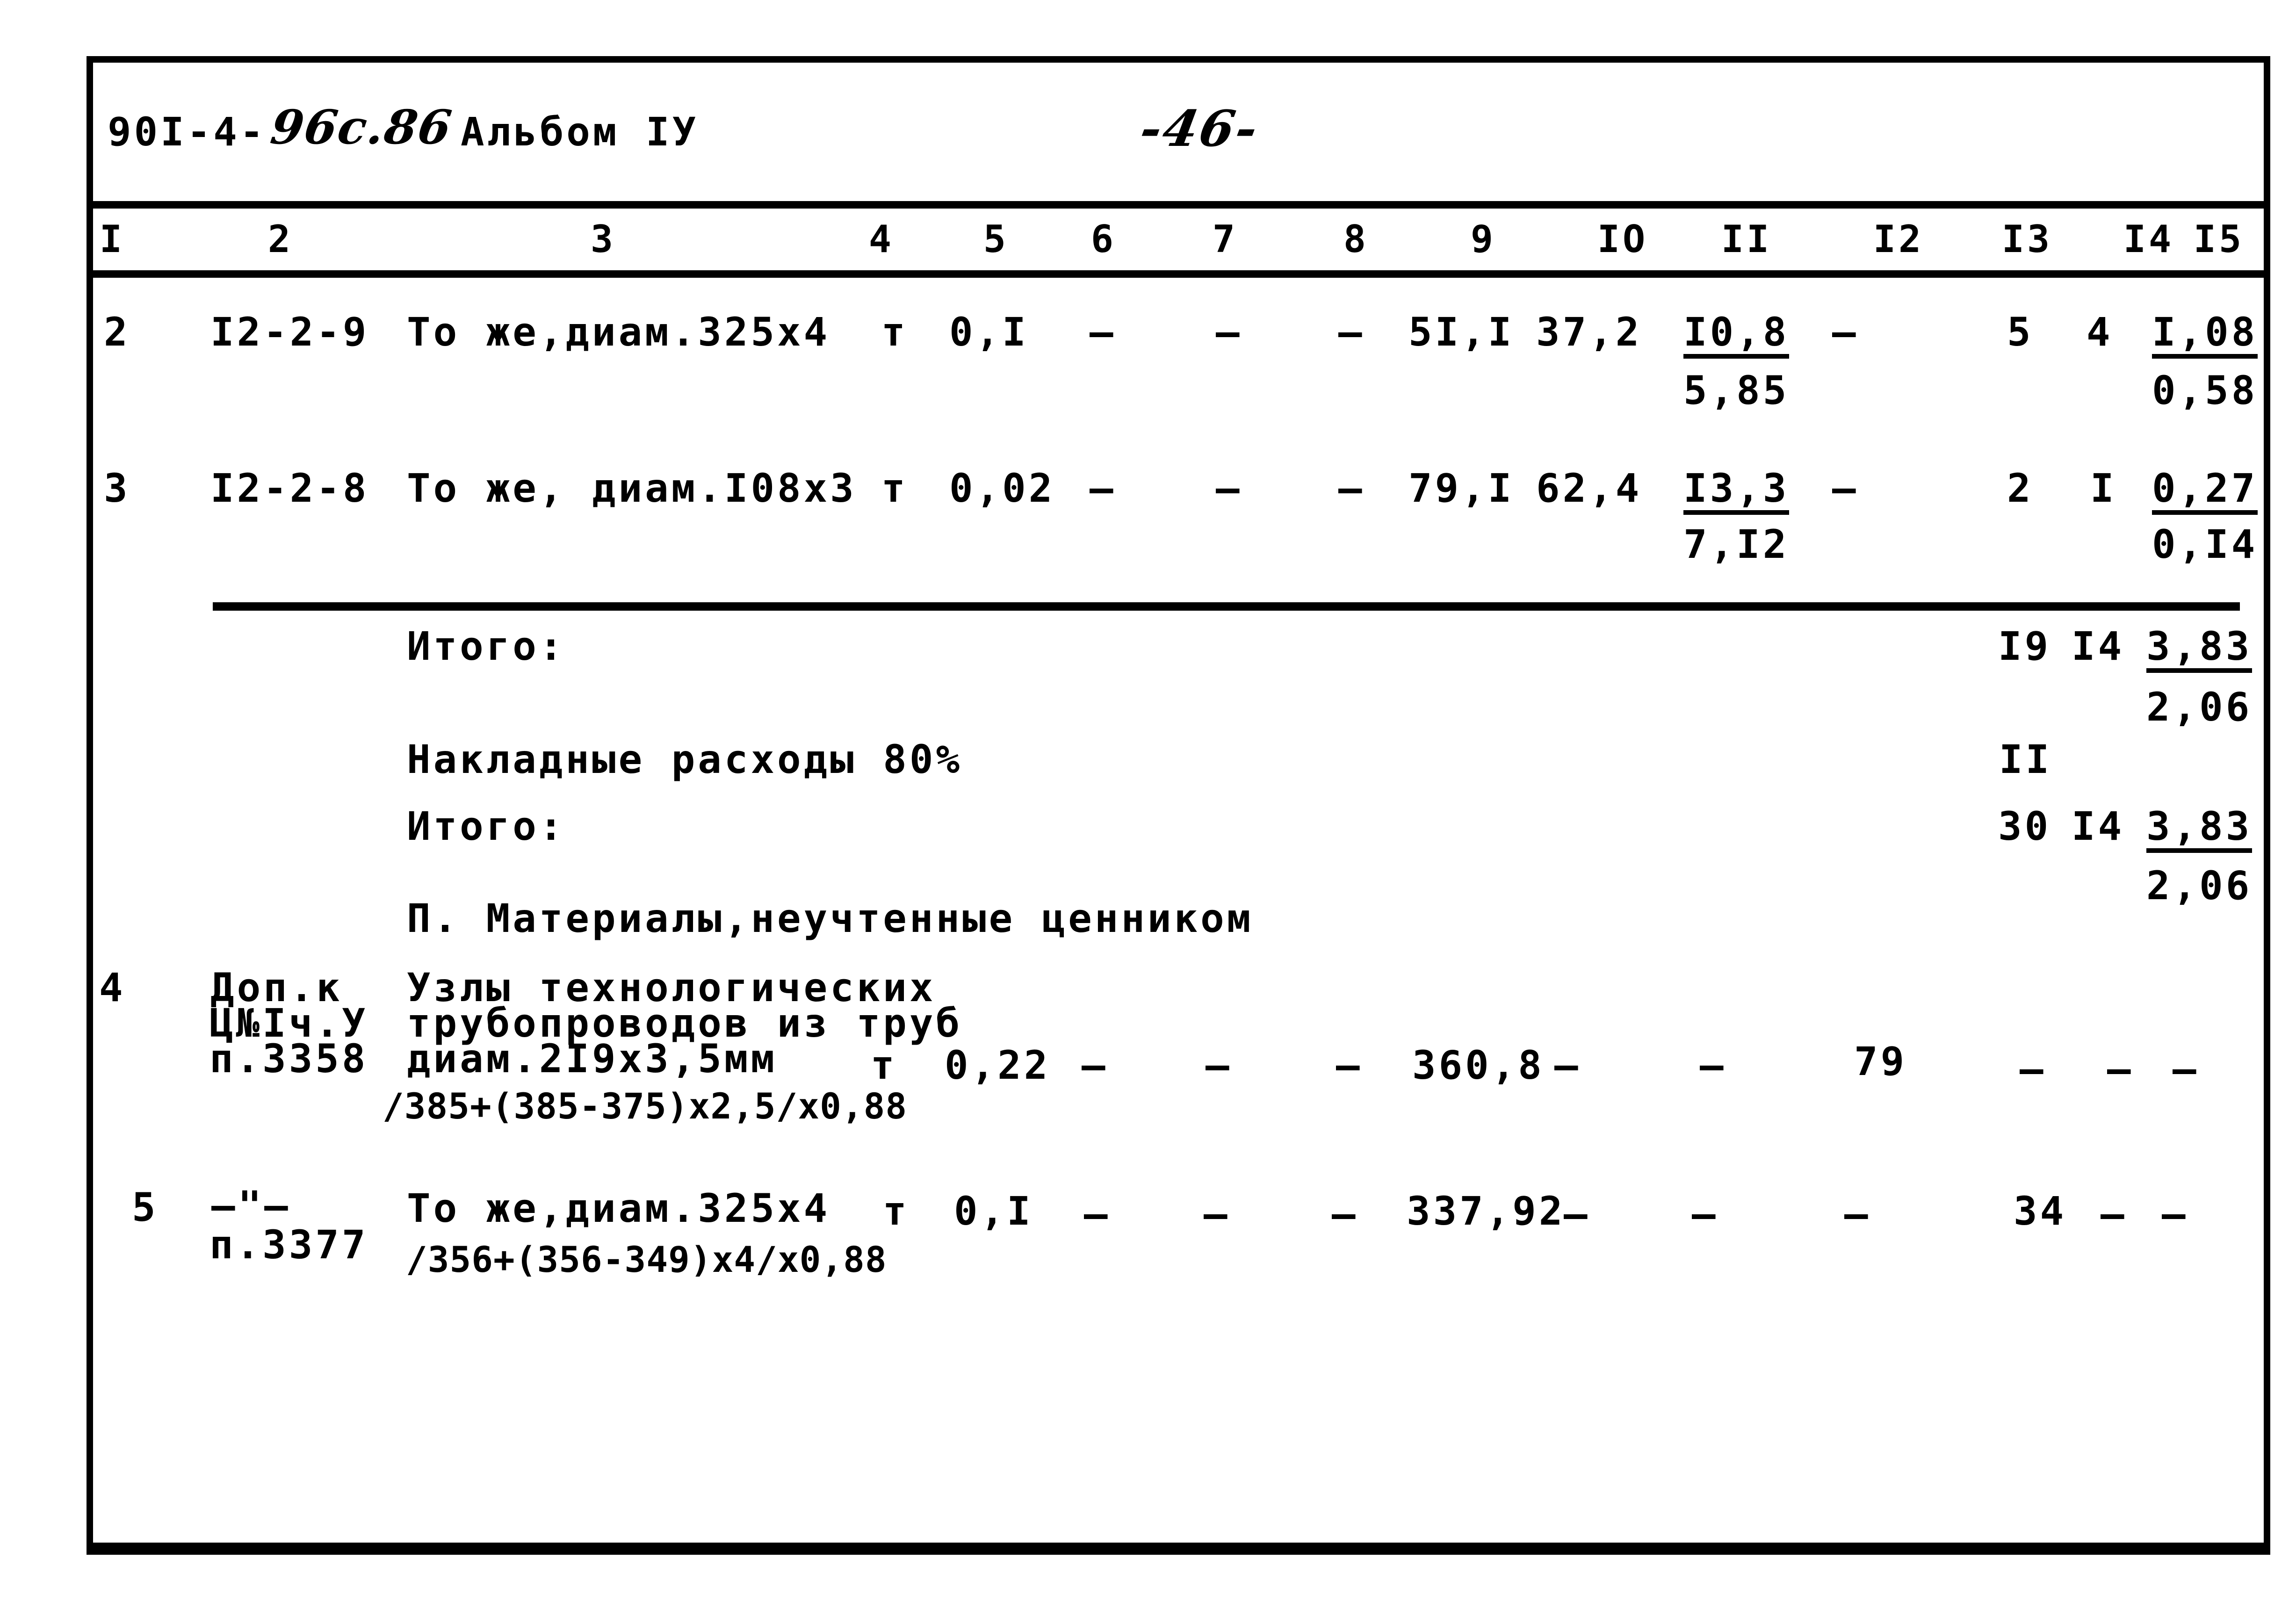  What do you see at coordinates (2098, 826) in the screenshot?
I see `total-col14: I4` at bounding box center [2098, 826].